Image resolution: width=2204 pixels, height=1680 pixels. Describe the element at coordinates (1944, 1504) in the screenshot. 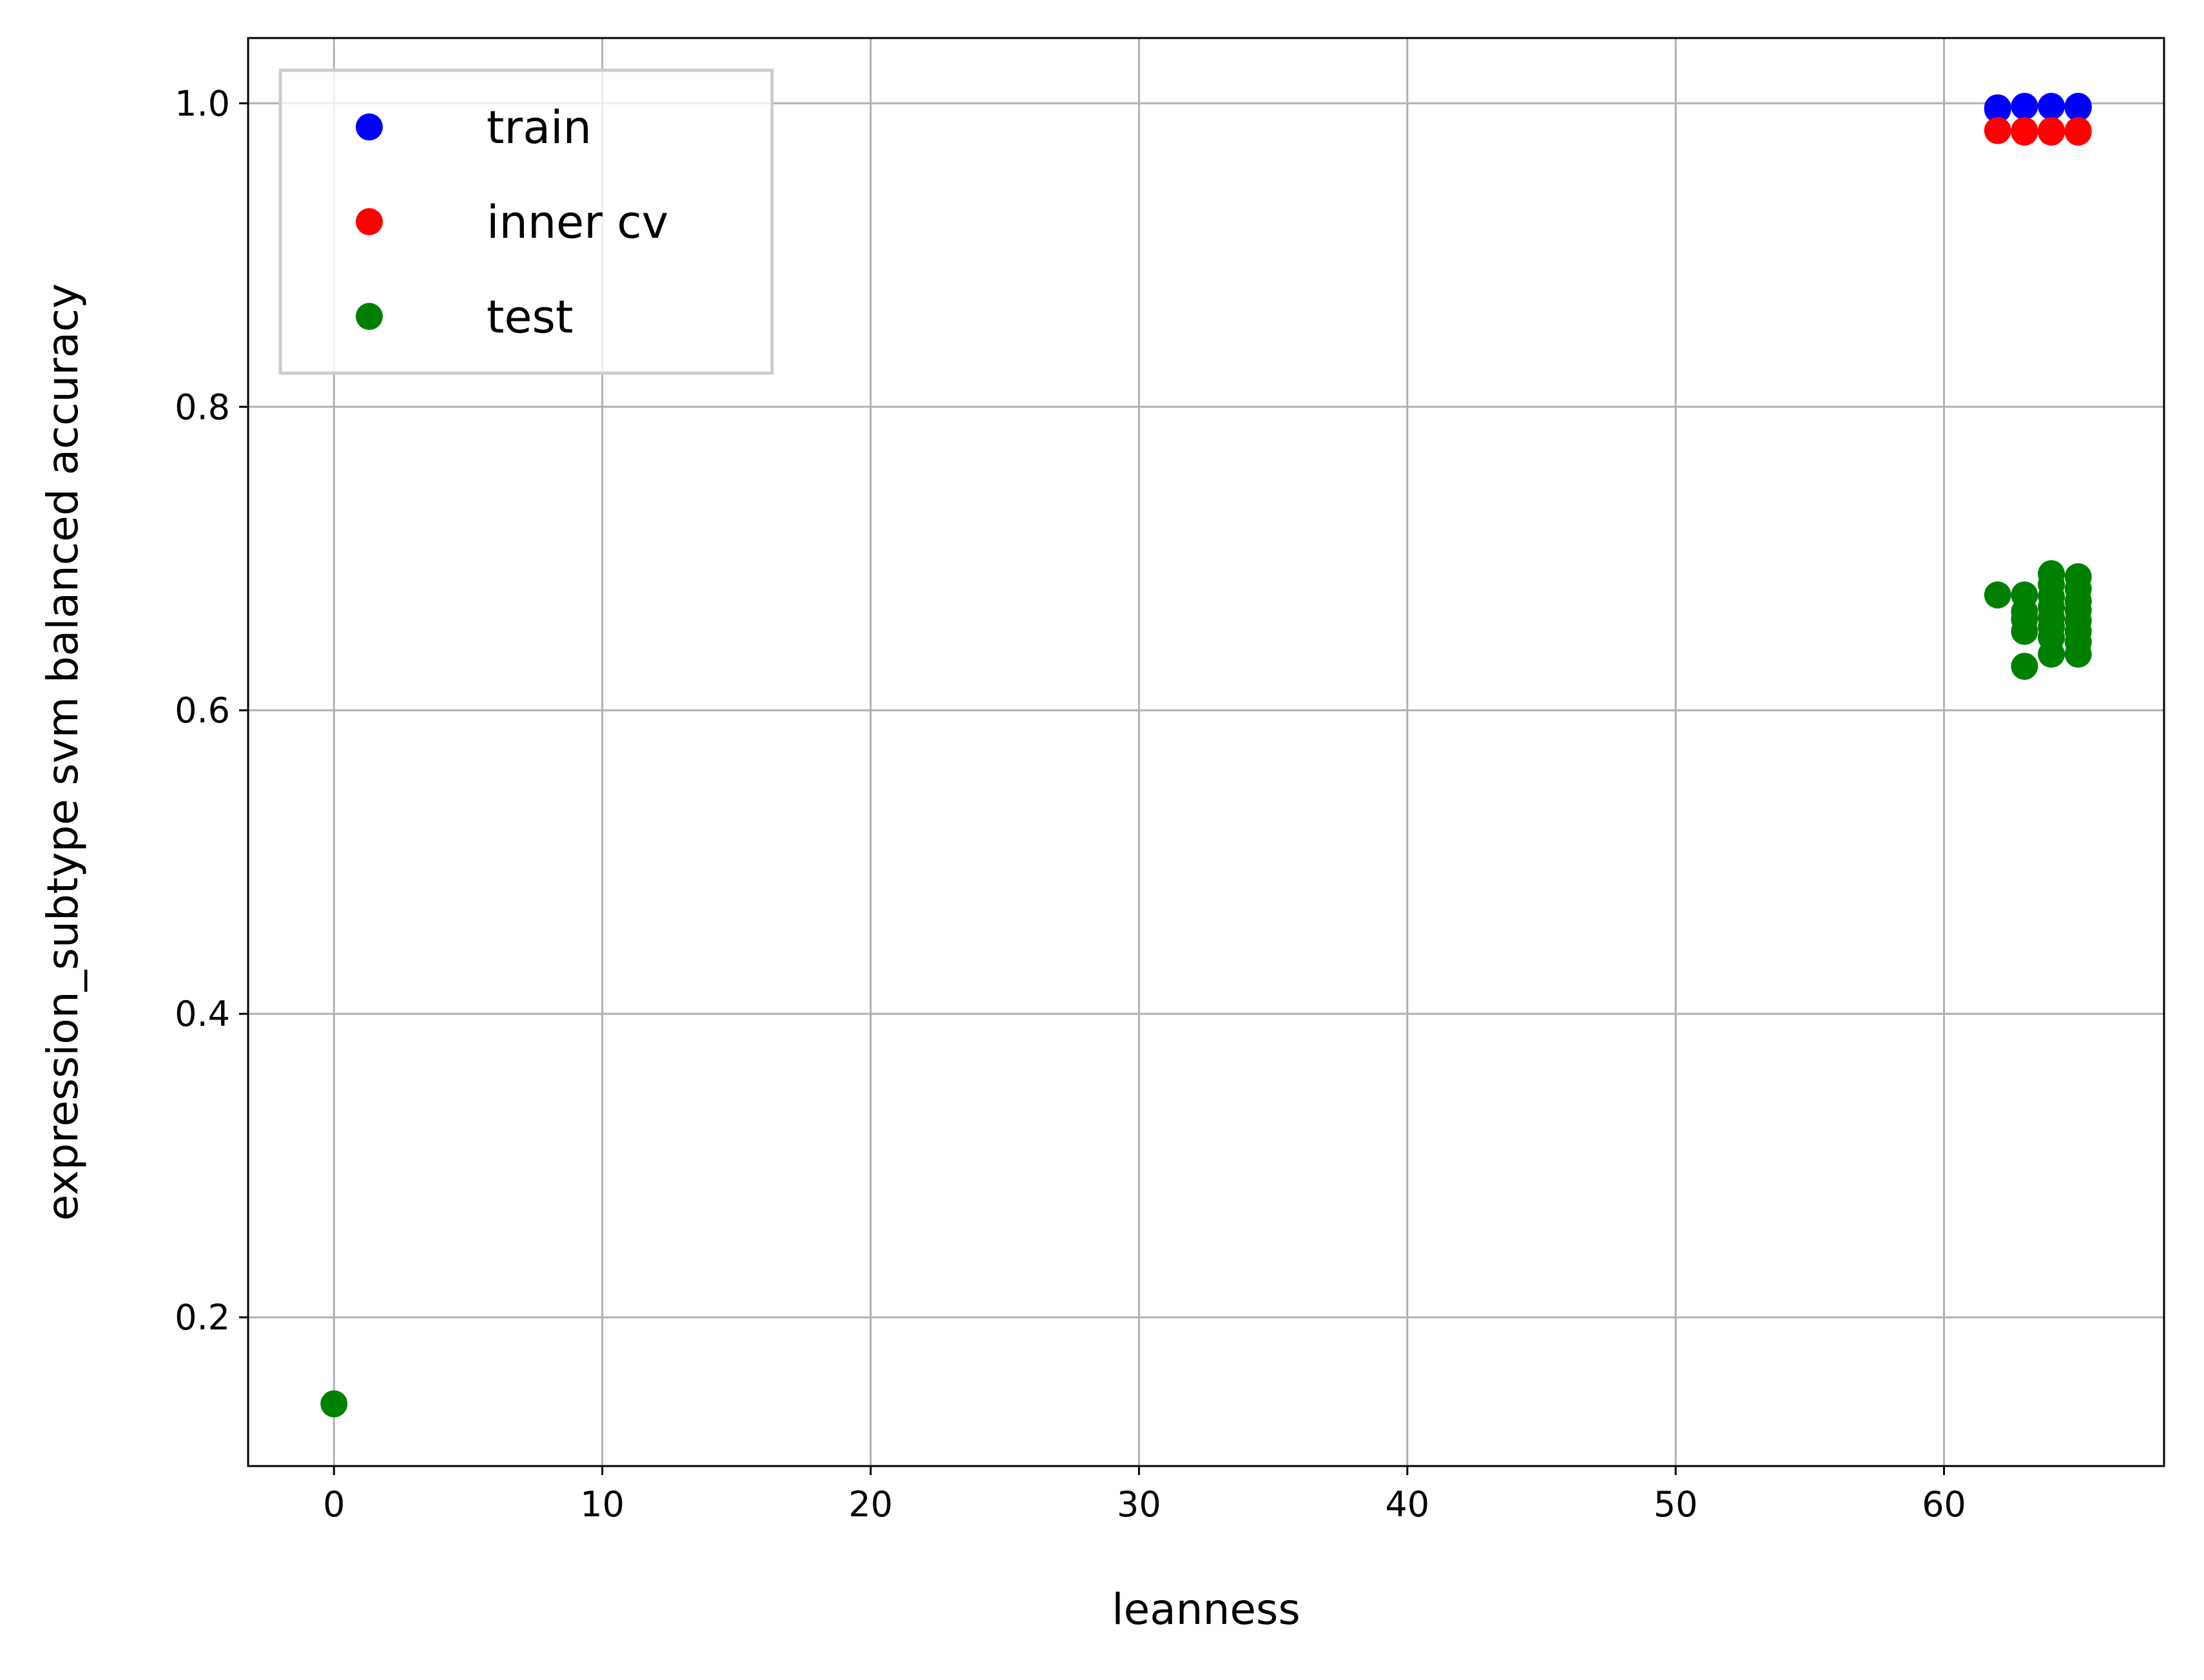

I see `x-tick-label: 60` at that location.